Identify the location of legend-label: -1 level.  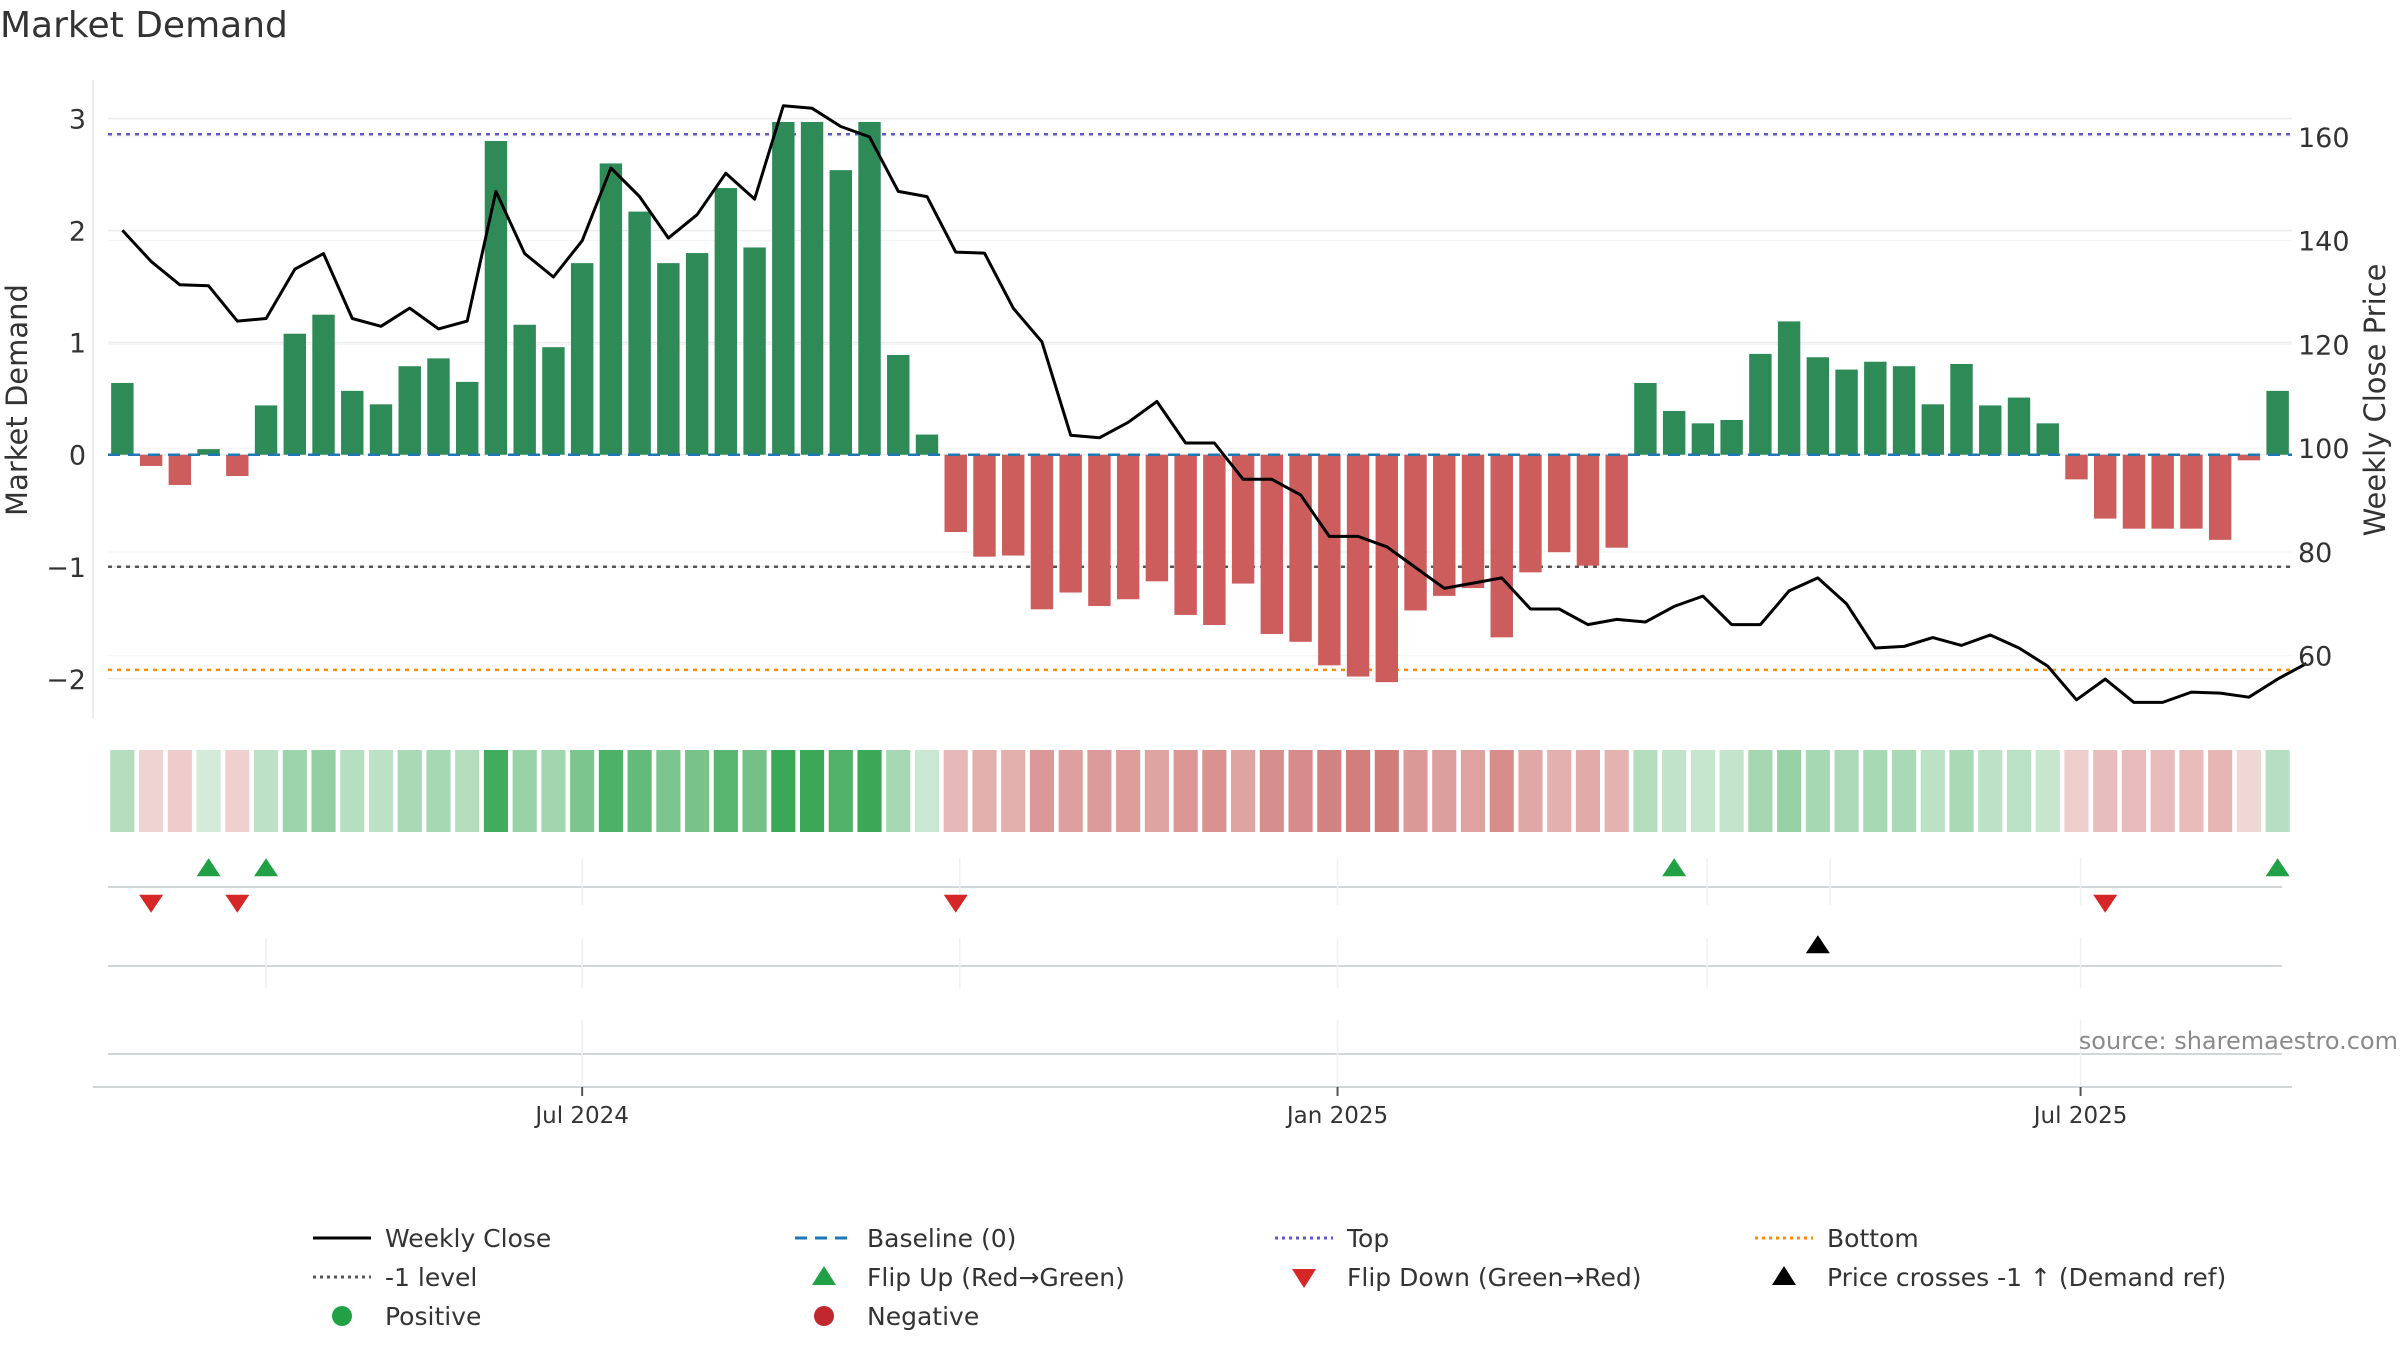
(431, 1277).